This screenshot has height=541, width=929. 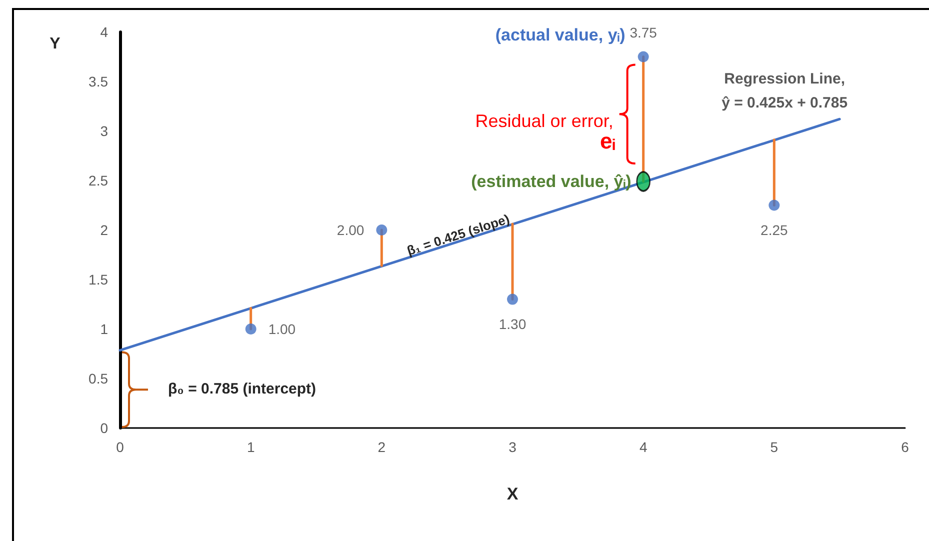 What do you see at coordinates (560, 34) in the screenshot?
I see `annotation: (actual value, yᵢ)` at bounding box center [560, 34].